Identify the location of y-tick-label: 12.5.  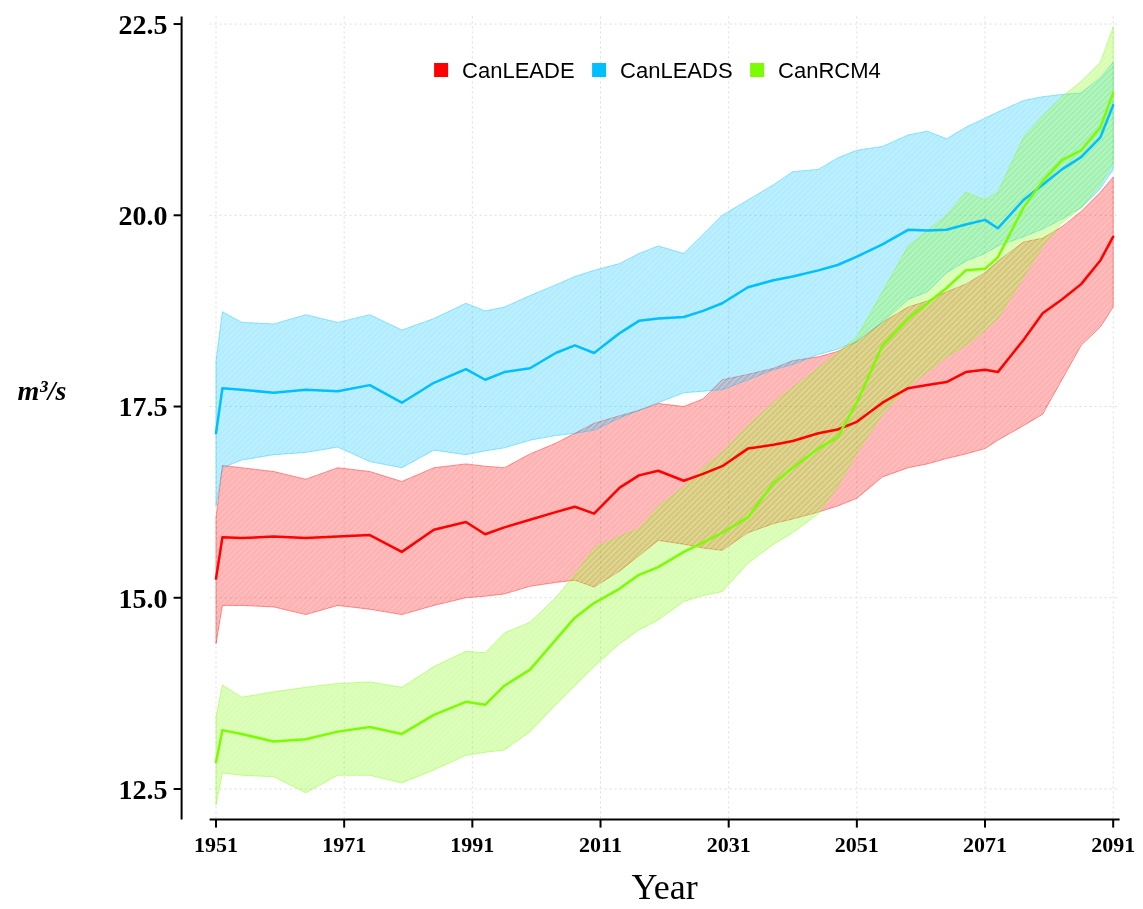
(143, 789).